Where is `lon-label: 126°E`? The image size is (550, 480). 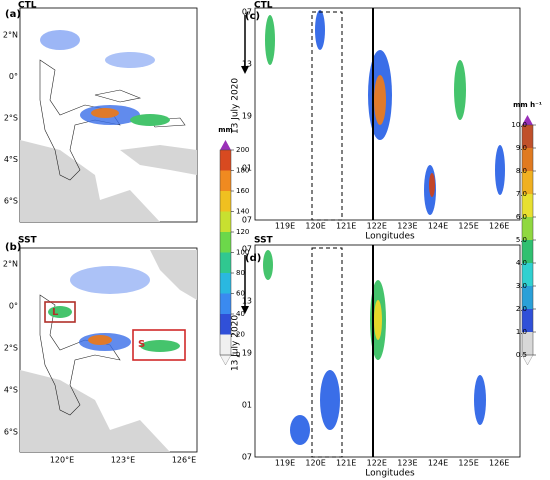
lon-label: 126°E is located at coordinates (184, 460).